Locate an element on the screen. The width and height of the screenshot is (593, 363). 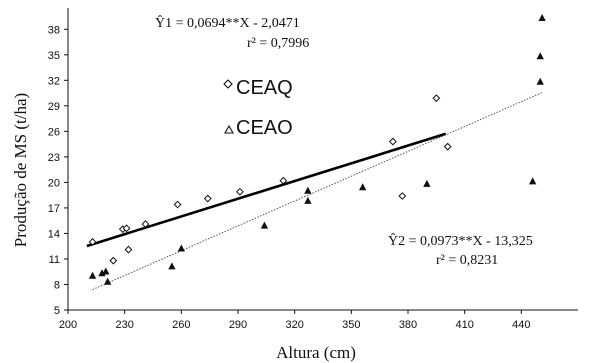
x-tick-label: 320 is located at coordinates (294, 325).